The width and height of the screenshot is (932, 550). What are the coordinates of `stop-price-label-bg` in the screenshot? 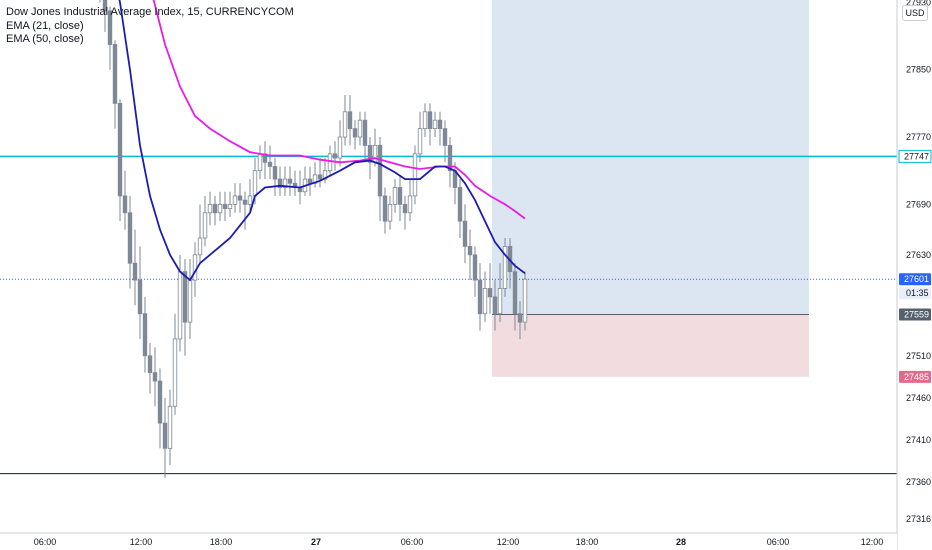 It's located at (915, 376).